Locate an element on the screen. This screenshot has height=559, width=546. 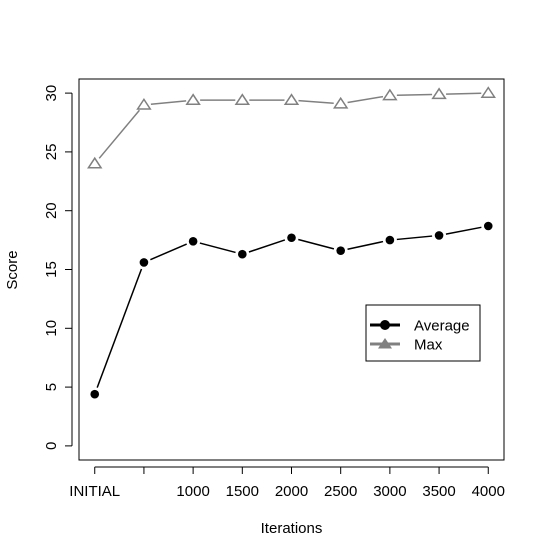
x-tick-label: 3500 is located at coordinates (438, 491).